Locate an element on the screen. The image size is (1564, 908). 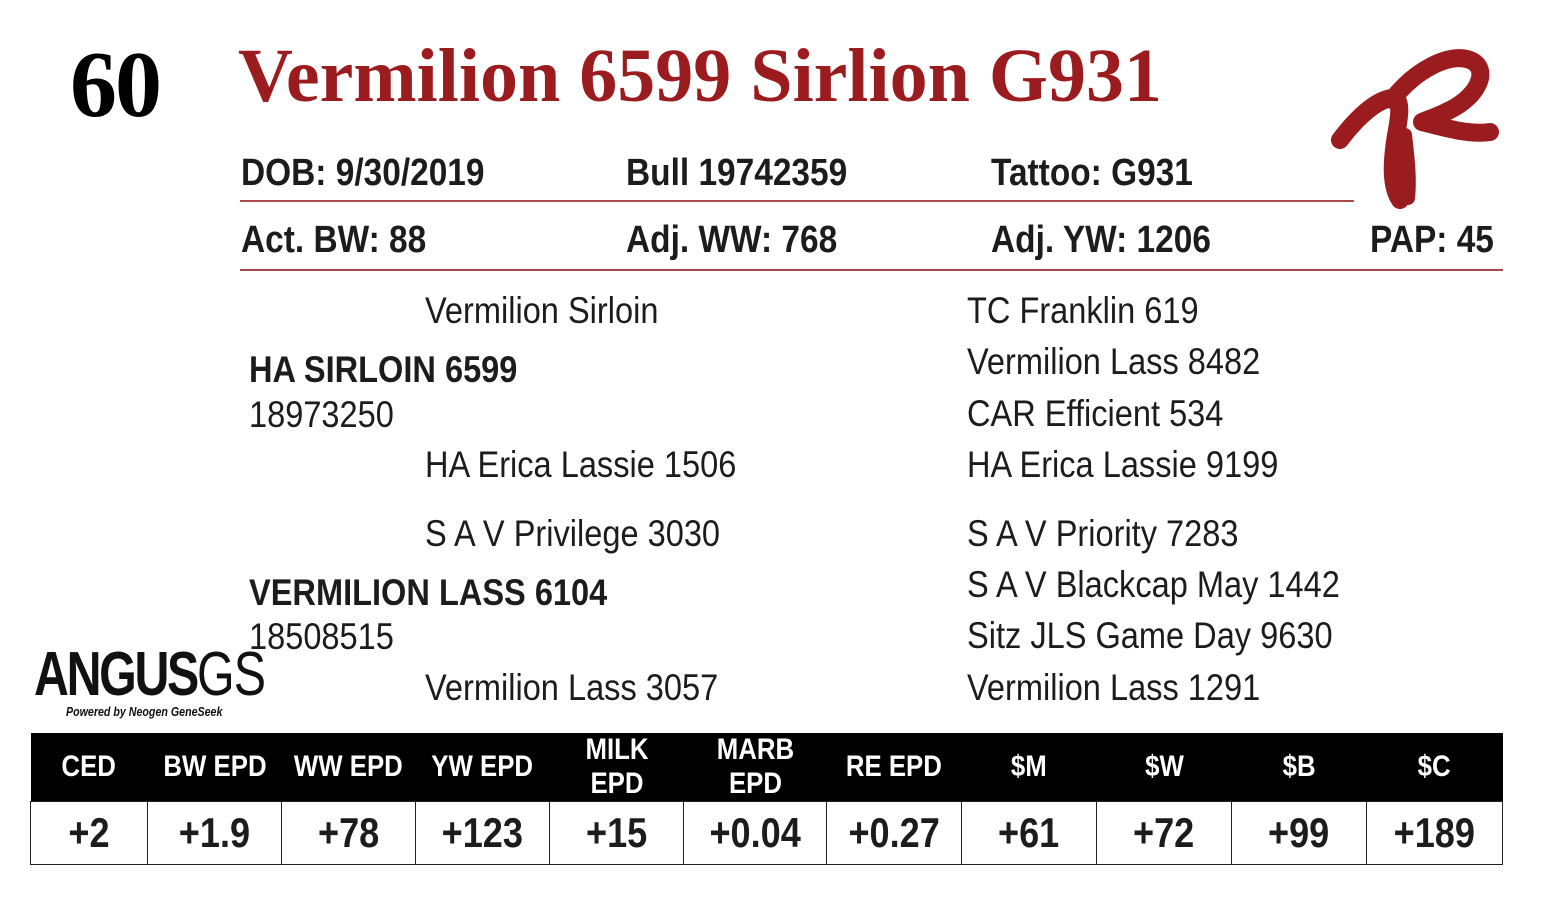
epd-header-cell: $B is located at coordinates (1299, 767).